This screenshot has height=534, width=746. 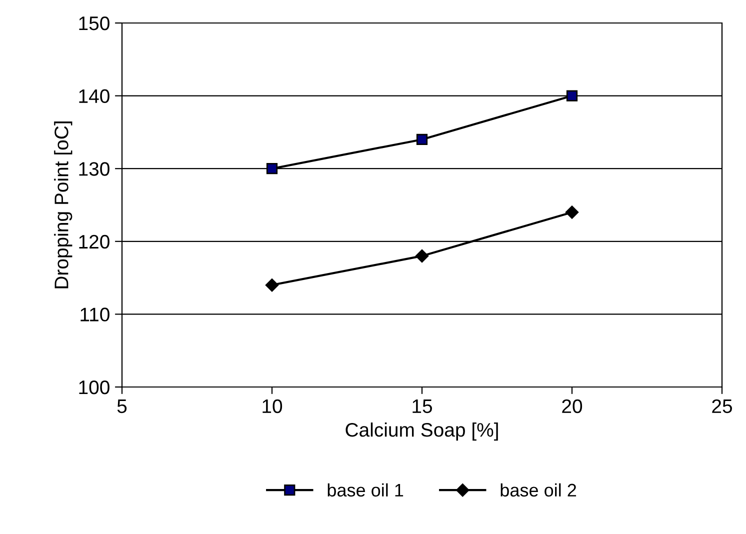 What do you see at coordinates (63, 205) in the screenshot?
I see `y-axis-title: Dropping Point [oC]` at bounding box center [63, 205].